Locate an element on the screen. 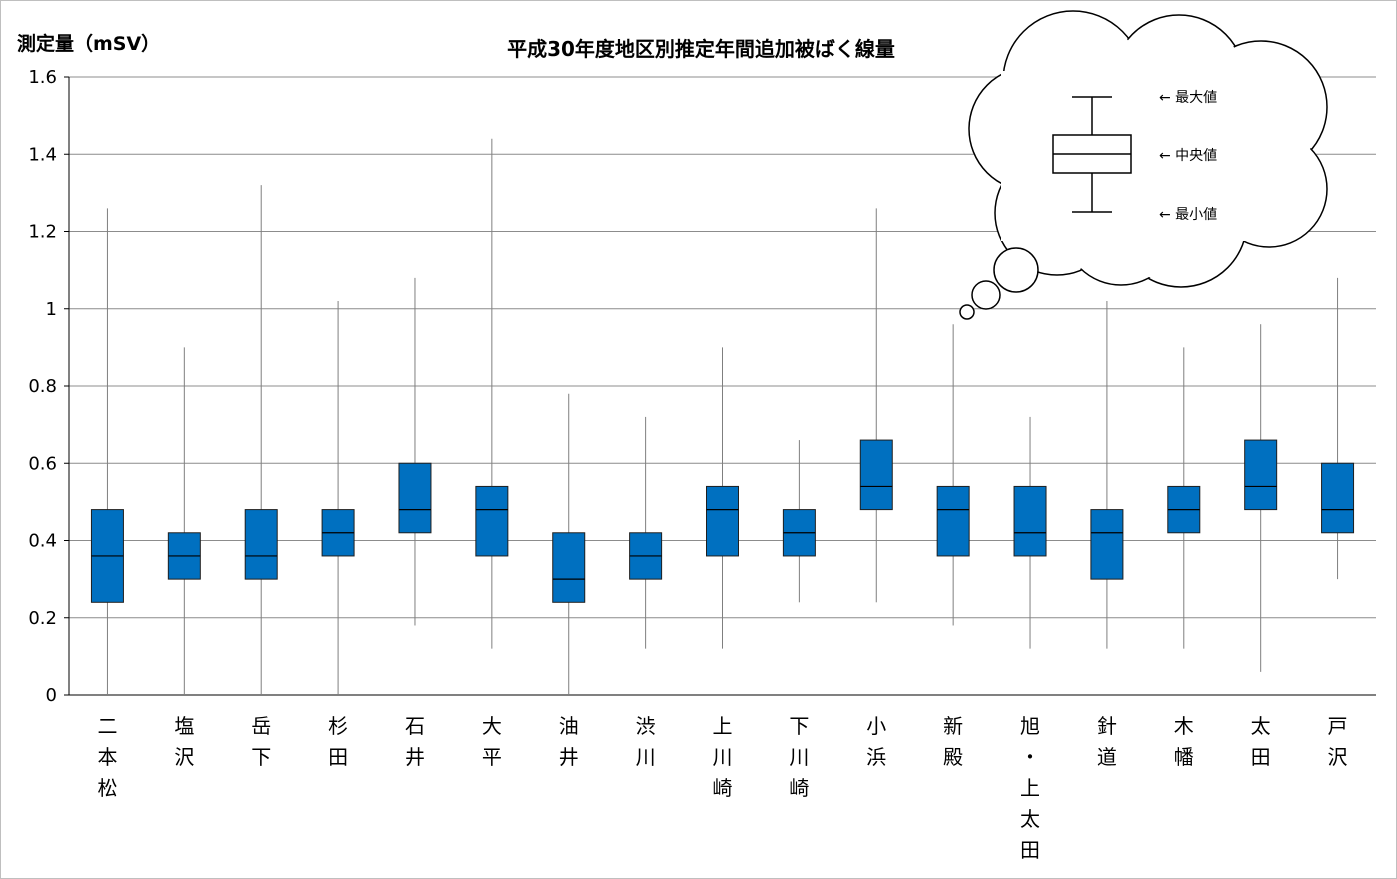 The height and width of the screenshot is (879, 1397). legend-median-label: ← 中央値 is located at coordinates (1188, 156).